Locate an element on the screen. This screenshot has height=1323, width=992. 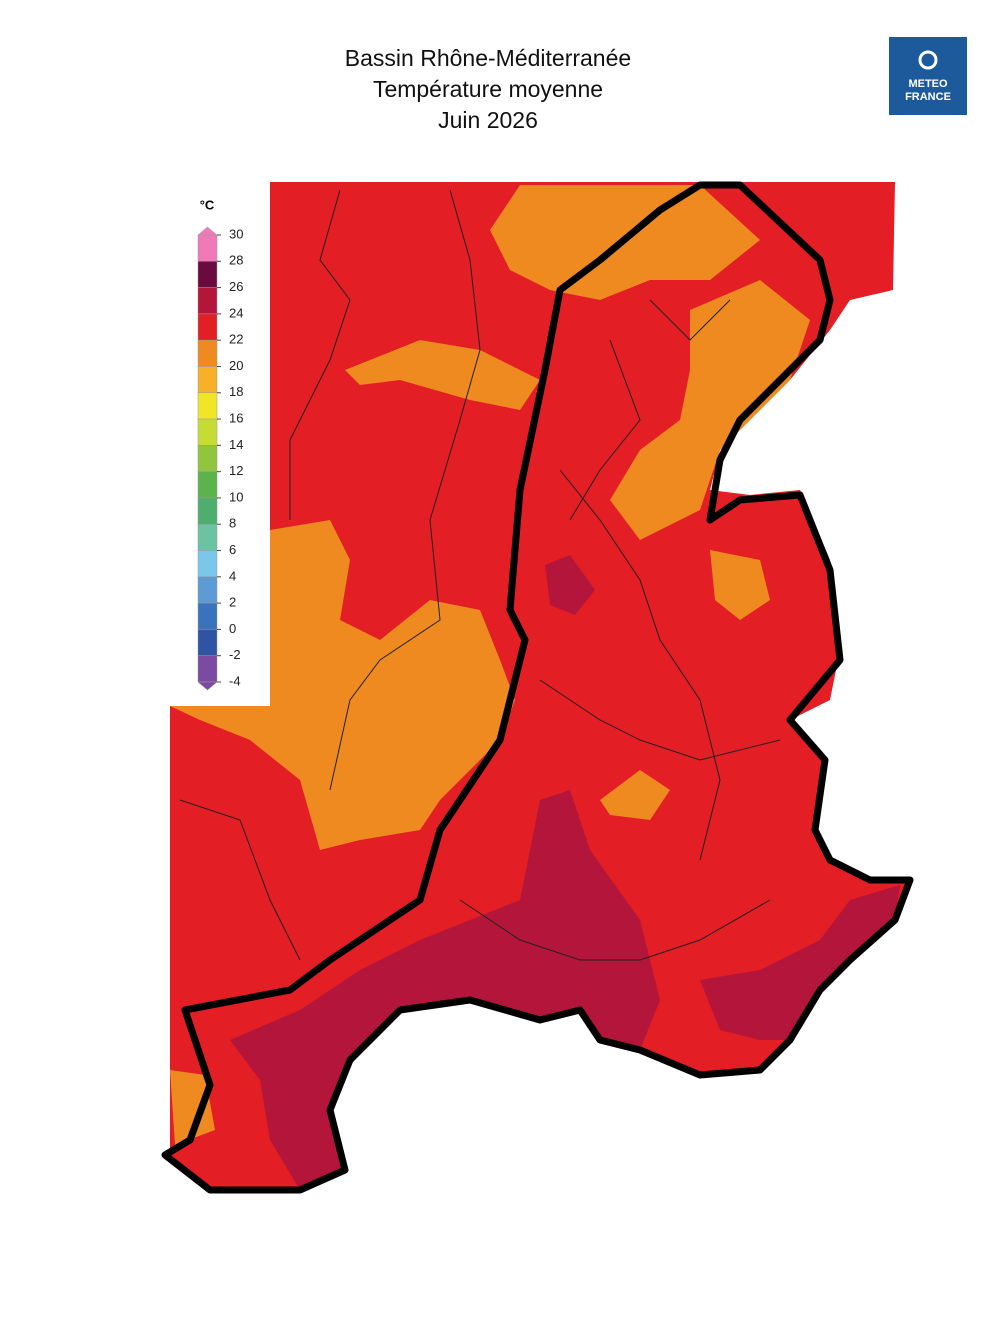
legend-tick-label: 22 is located at coordinates (236, 339).